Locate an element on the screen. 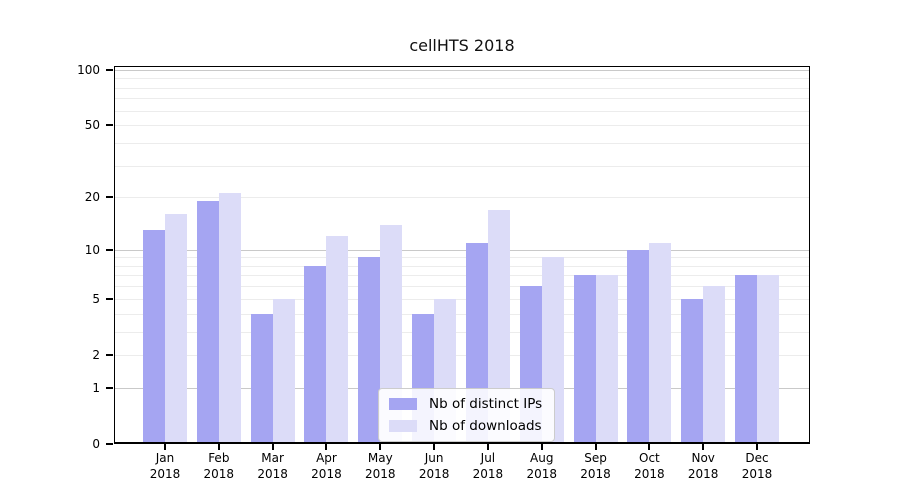  y-tick-label: 20 is located at coordinates (92, 197).